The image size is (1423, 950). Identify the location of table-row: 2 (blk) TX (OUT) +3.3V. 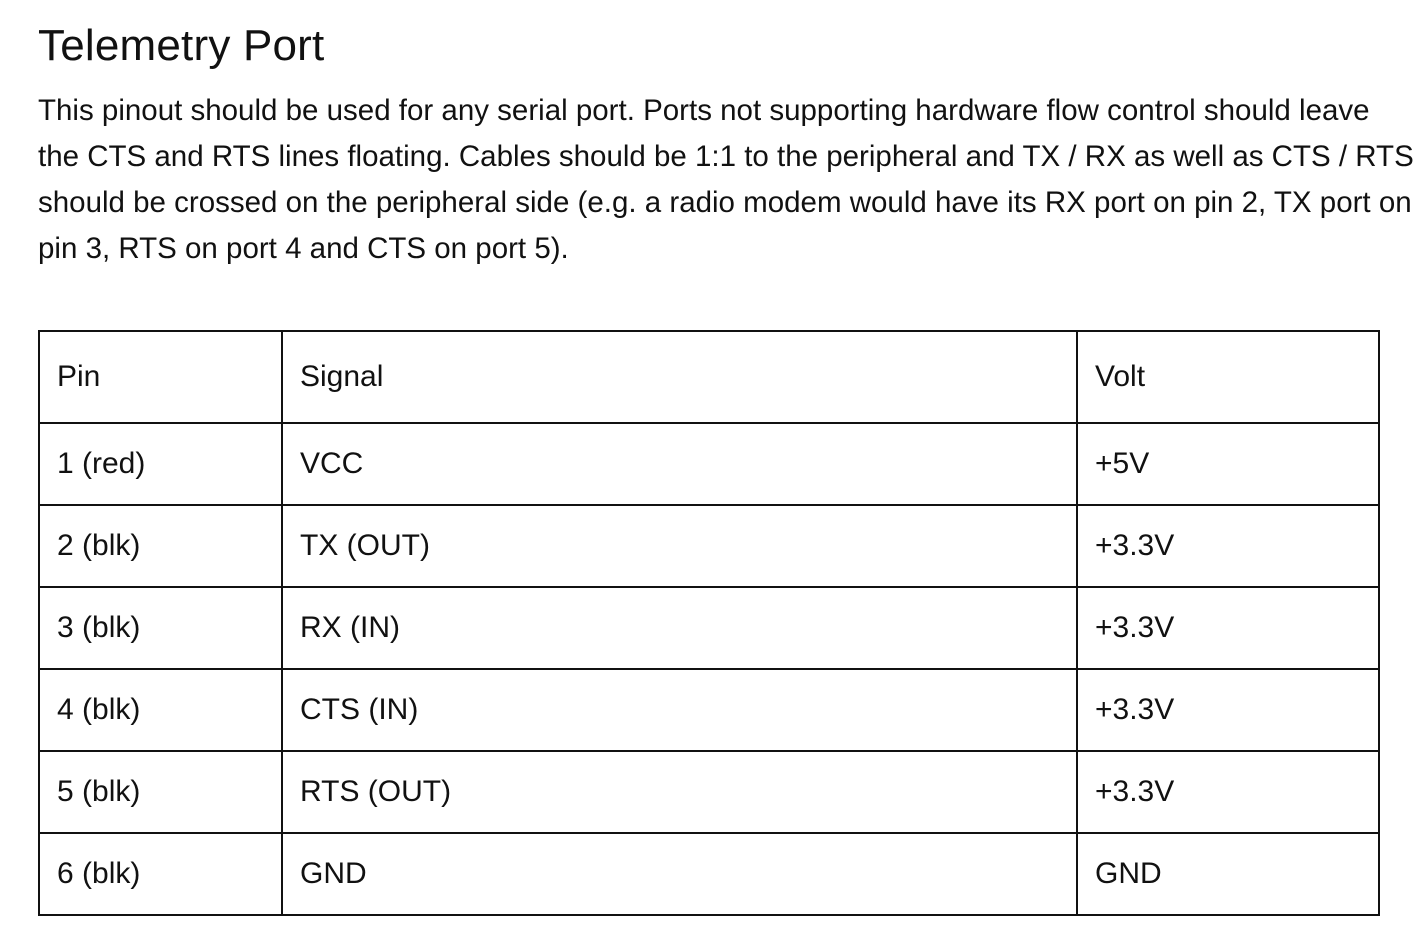
(709, 546).